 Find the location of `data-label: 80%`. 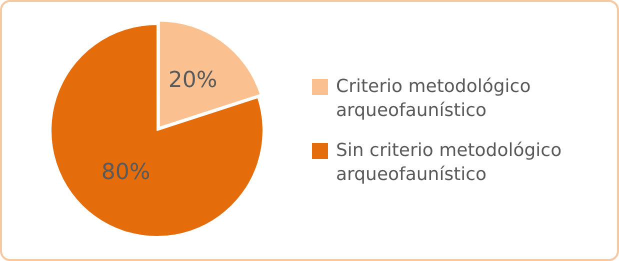

data-label: 80% is located at coordinates (125, 173).